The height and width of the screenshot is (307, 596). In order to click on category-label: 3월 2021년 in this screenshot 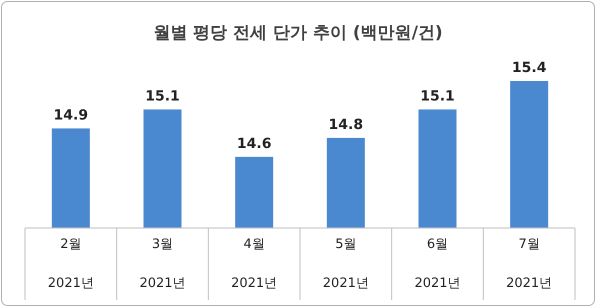, I will do `click(162, 264)`.